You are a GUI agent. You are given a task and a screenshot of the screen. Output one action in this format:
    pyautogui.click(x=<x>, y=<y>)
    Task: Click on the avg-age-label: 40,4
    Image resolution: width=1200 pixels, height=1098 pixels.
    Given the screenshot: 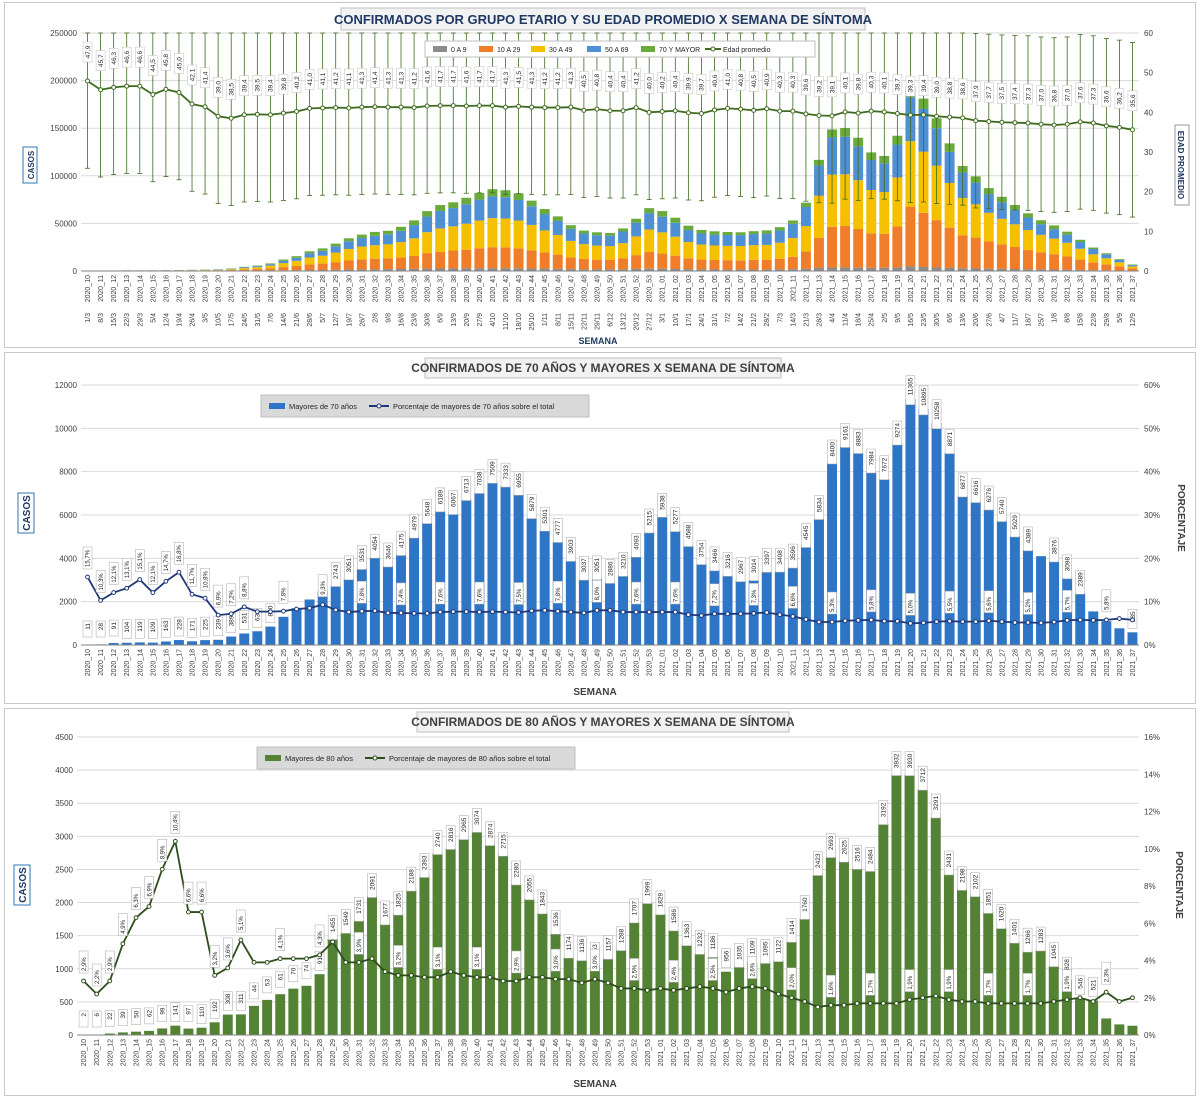 What is the action you would take?
    pyautogui.click(x=610, y=81)
    